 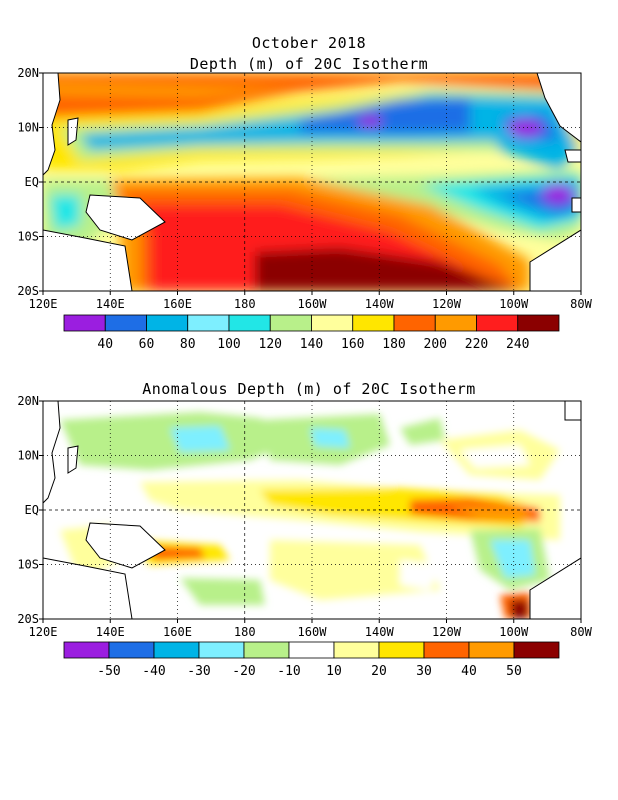 I want to click on colorbar-label: -30, so click(x=198, y=671).